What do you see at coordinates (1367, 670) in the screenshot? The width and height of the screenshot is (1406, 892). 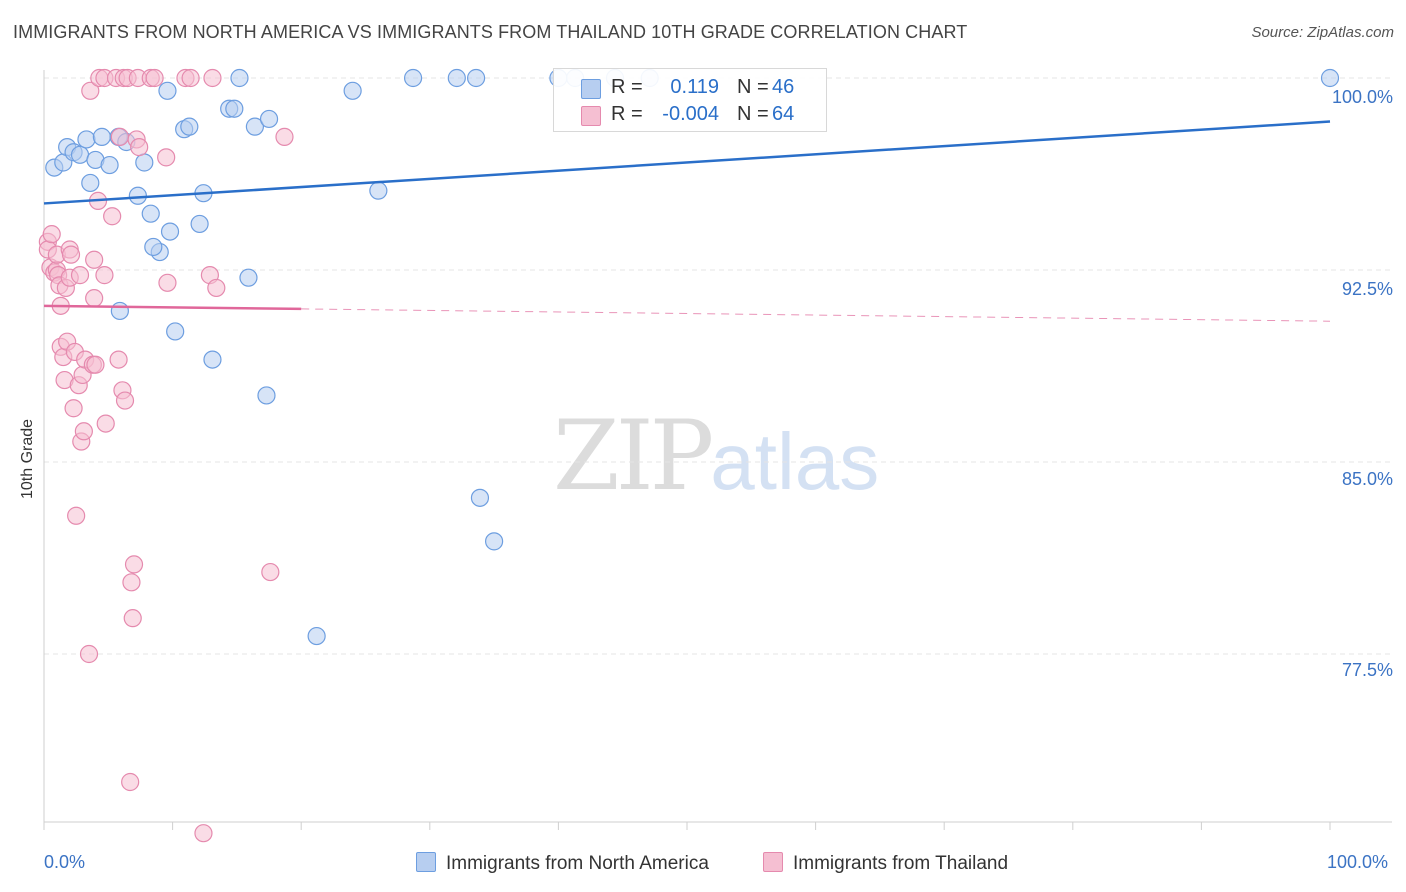 I see `y-tick-label-77-5: 77.5%` at bounding box center [1367, 670].